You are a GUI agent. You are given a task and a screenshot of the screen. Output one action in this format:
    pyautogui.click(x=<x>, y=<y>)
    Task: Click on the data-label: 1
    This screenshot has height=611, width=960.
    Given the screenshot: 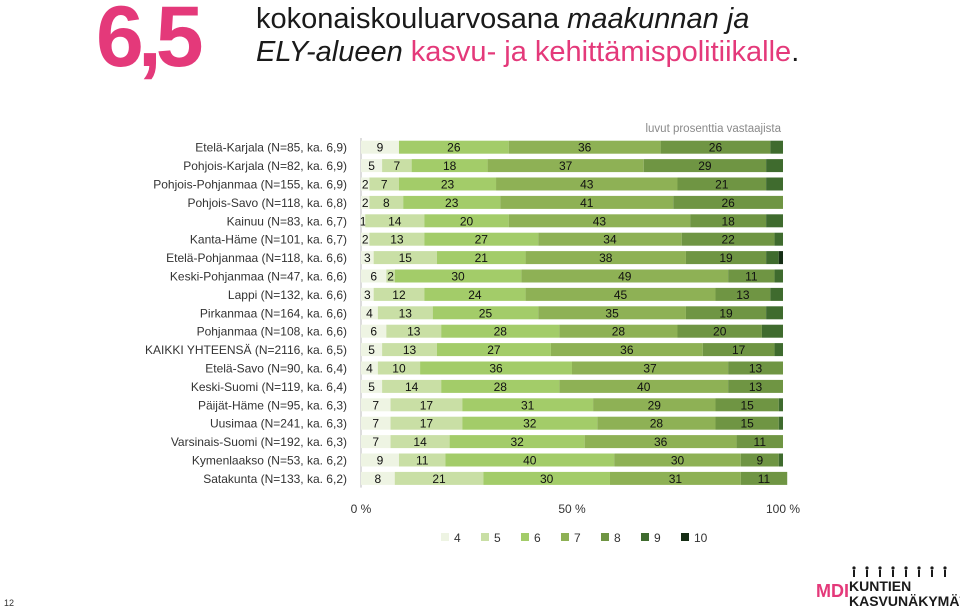 What is the action you would take?
    pyautogui.click(x=363, y=221)
    